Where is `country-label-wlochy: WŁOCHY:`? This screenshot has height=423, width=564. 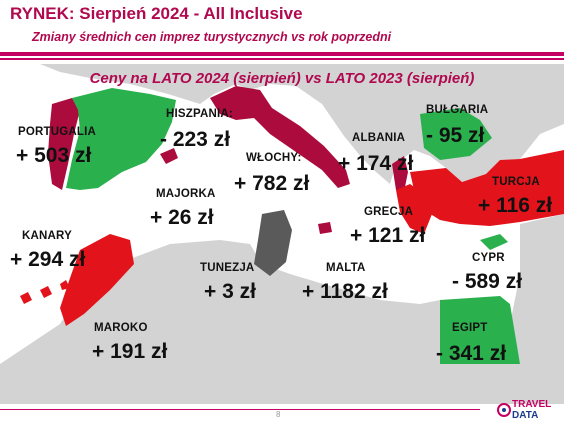
country-label-wlochy: WŁOCHY: is located at coordinates (274, 158).